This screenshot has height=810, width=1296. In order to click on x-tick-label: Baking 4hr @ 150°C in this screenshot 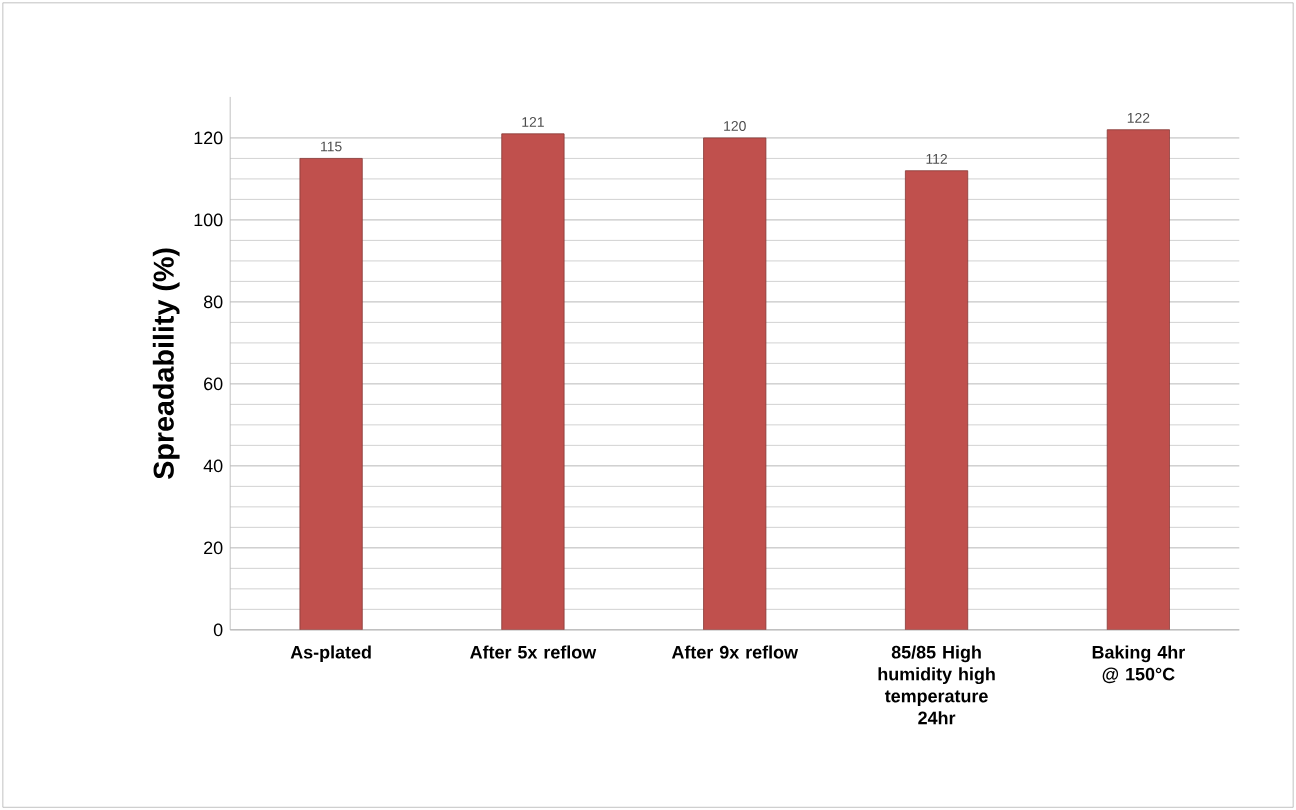, I will do `click(1138, 664)`.